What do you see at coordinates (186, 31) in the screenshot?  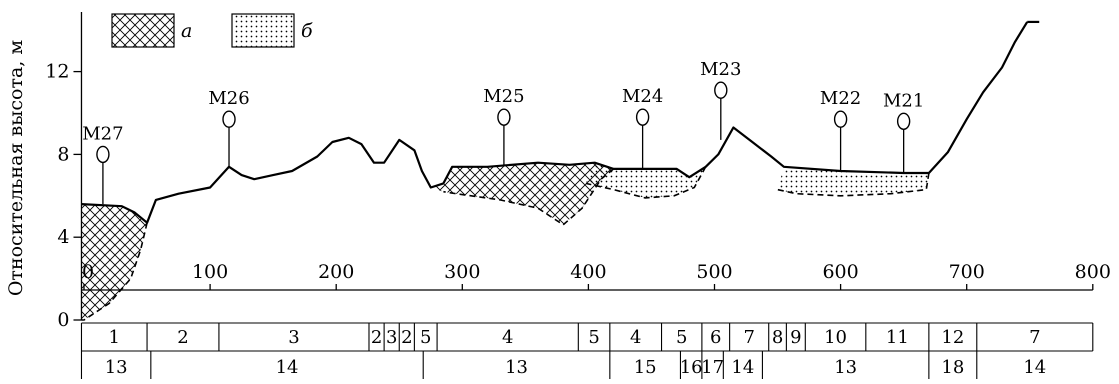 I see `legend-label-a: а` at bounding box center [186, 31].